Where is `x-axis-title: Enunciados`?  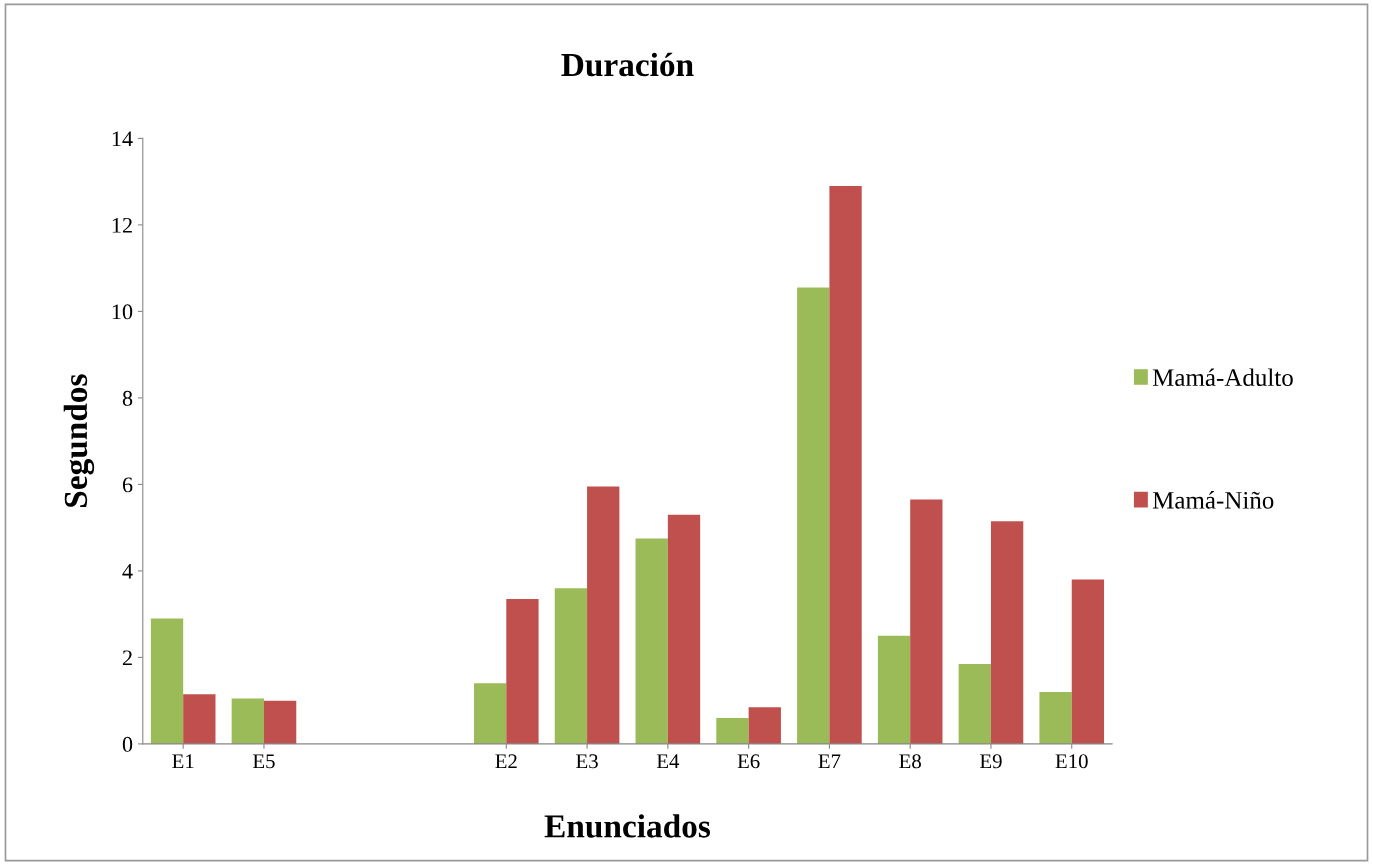
x-axis-title: Enunciados is located at coordinates (627, 826).